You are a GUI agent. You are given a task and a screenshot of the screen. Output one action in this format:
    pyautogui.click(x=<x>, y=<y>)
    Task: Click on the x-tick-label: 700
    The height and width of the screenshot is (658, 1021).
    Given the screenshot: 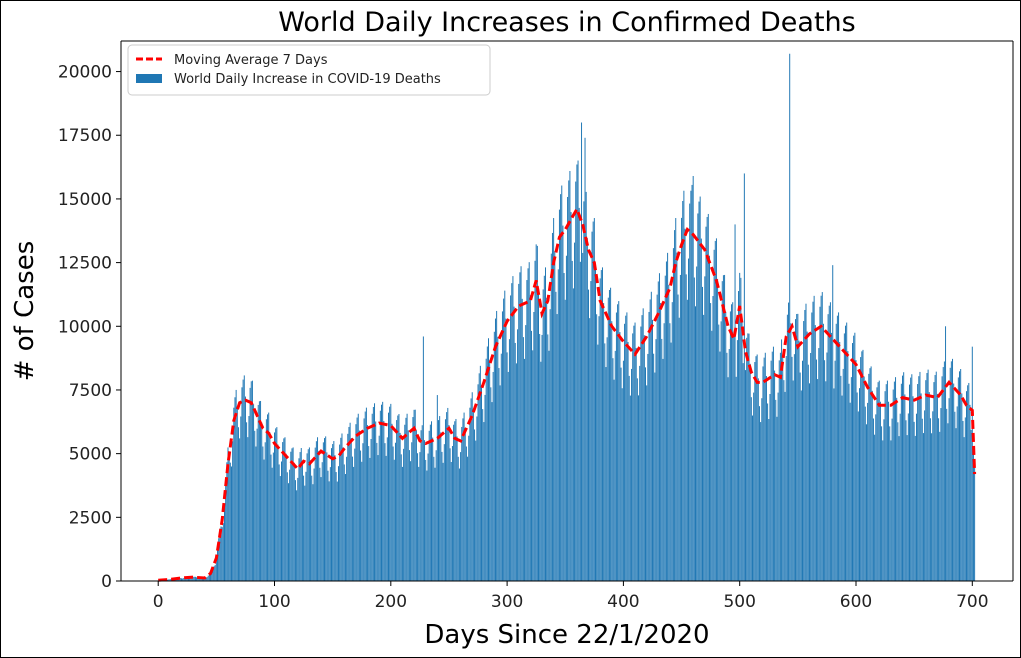 What is the action you would take?
    pyautogui.click(x=972, y=602)
    